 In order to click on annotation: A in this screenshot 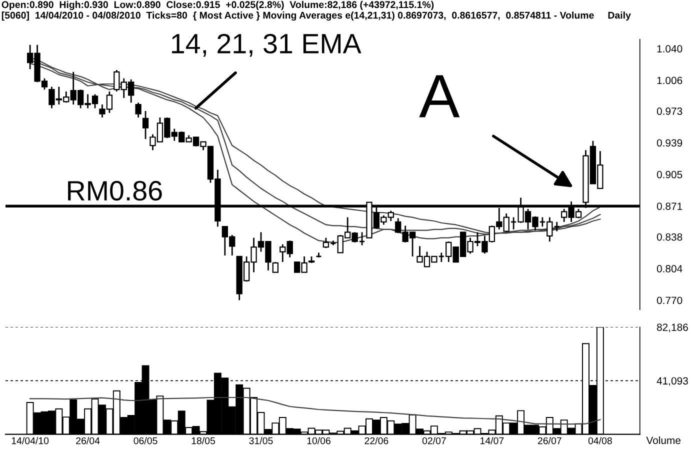, I will do `click(439, 96)`.